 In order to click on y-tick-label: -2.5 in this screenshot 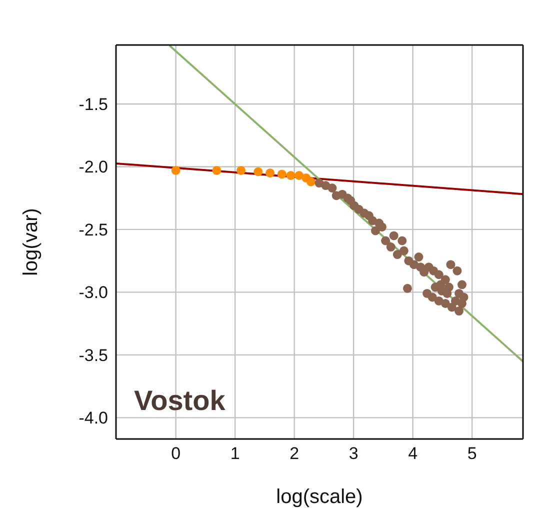, I will do `click(93, 230)`.